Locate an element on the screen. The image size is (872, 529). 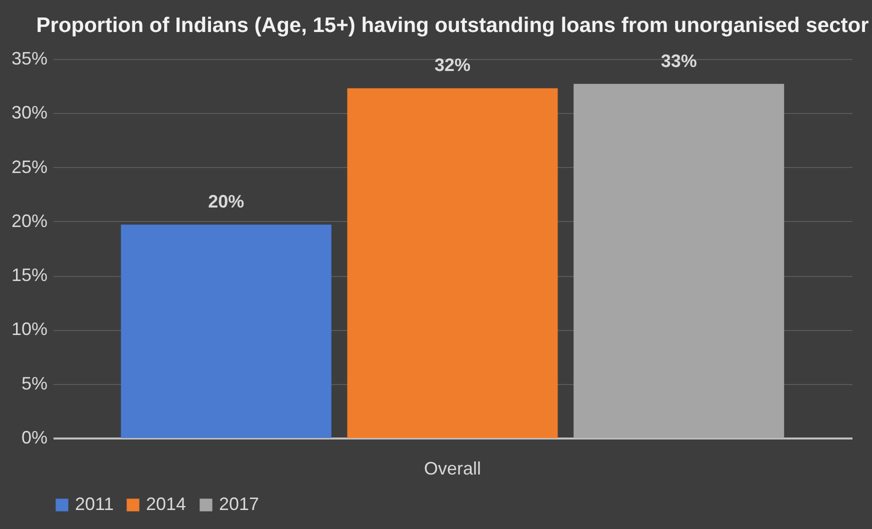
y-tick-label: 5% is located at coordinates (34, 383).